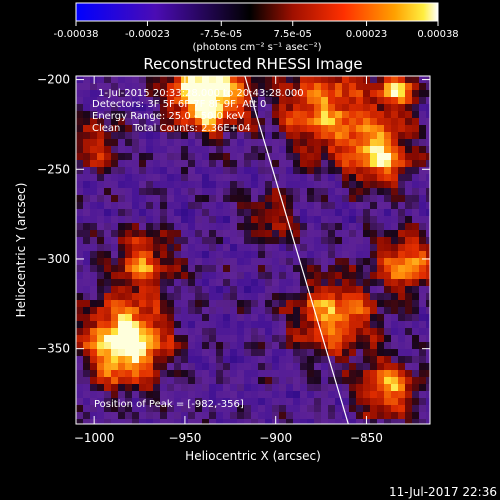  What do you see at coordinates (252, 64) in the screenshot?
I see `chart-title: Reconstructed RHESSI Image` at bounding box center [252, 64].